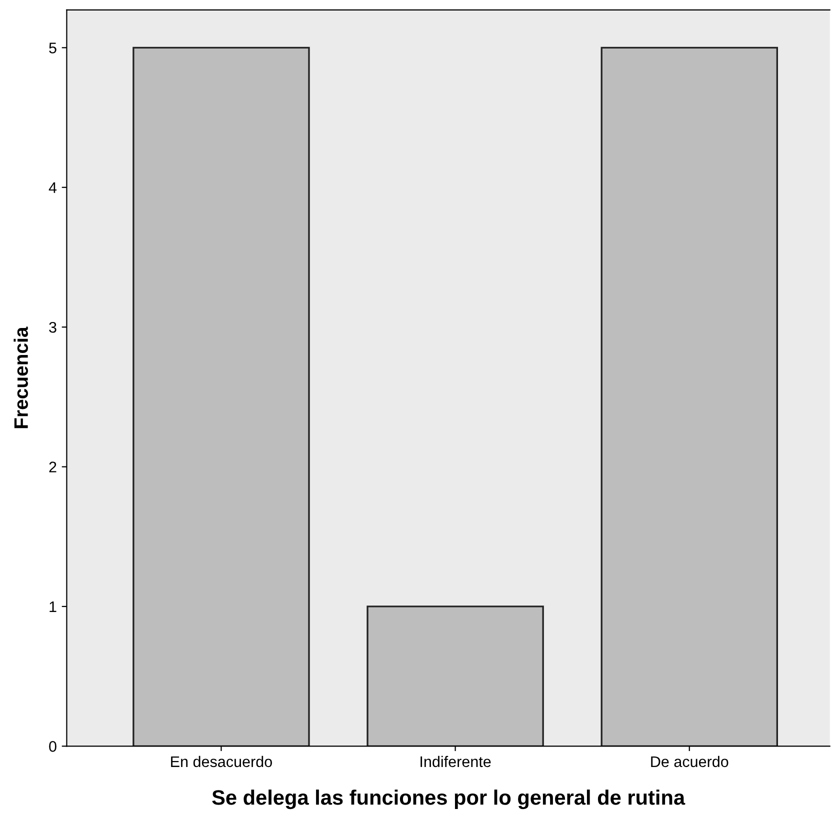  I want to click on y-tick-label: 2, so click(52, 467).